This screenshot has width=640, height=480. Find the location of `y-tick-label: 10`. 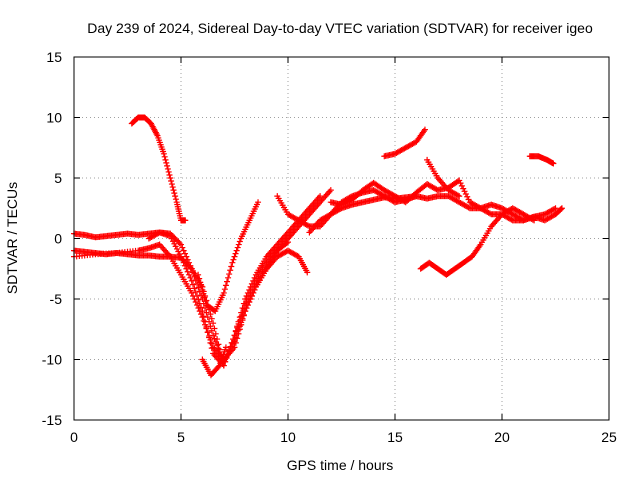

y-tick-label: 10 is located at coordinates (54, 118).